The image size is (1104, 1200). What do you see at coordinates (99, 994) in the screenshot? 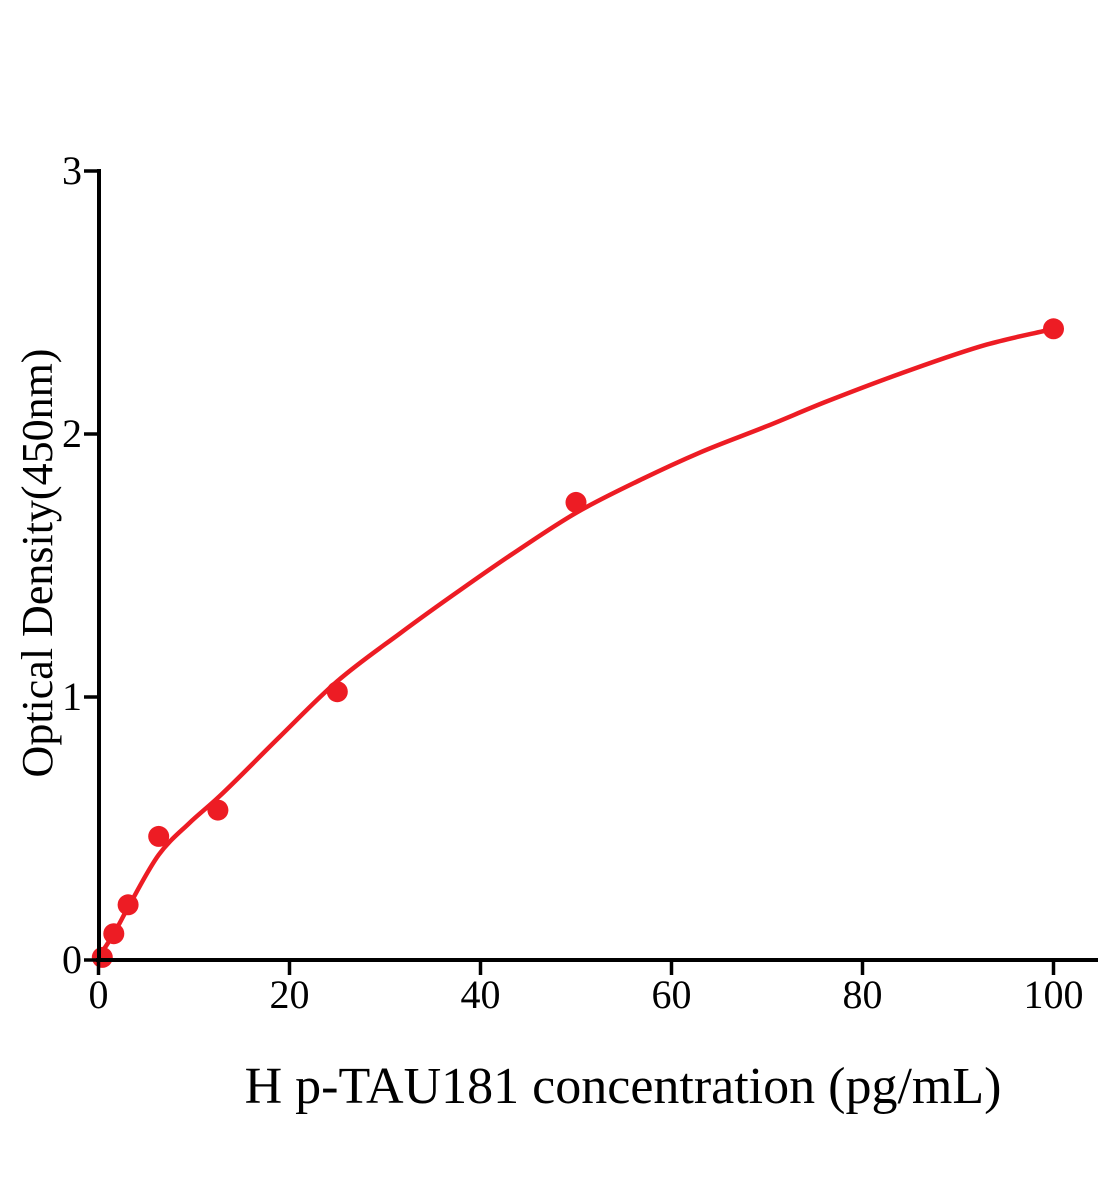
I see `x-tick-label: 0` at bounding box center [99, 994].